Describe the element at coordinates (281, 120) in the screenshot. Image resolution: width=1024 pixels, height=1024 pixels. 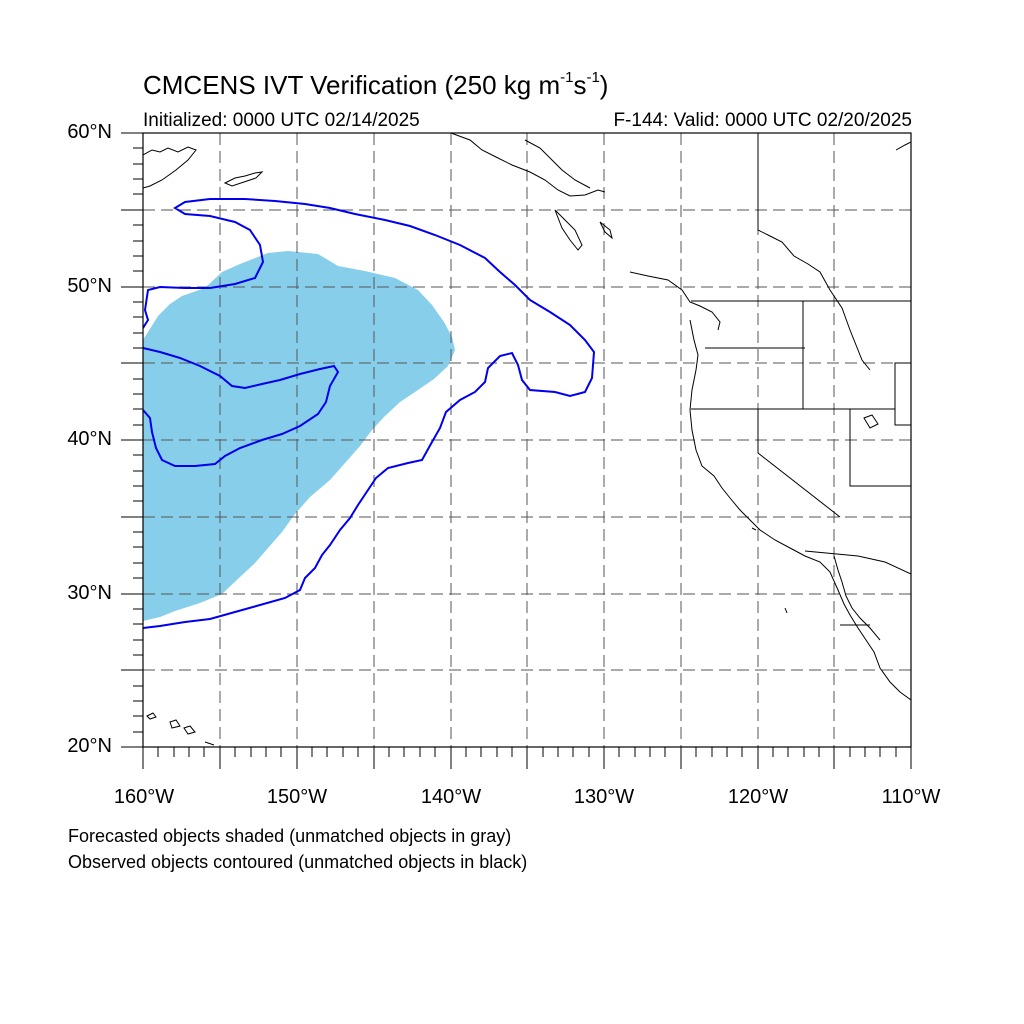
I see `initialized-time: Initialized: 0000 UTC 02/14/2025` at that location.